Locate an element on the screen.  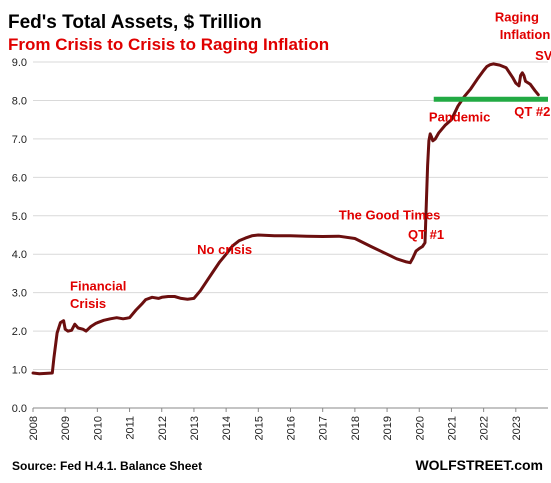
annotation-label: Inflation is located at coordinates (525, 34).